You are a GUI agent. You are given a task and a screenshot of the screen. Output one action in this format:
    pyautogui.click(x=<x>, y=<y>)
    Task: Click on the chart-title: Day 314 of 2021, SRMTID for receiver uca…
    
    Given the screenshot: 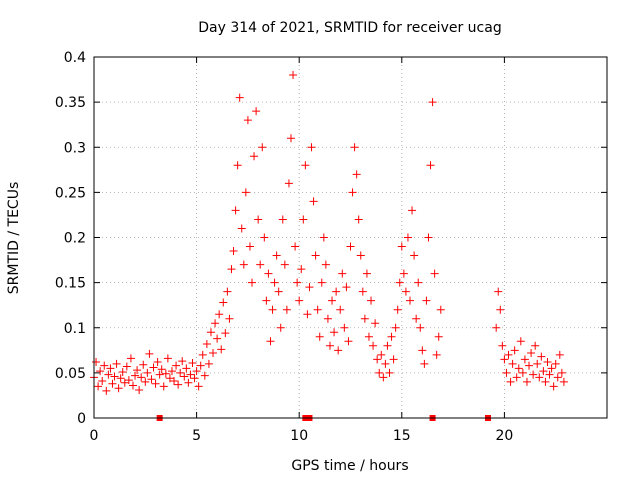 What is the action you would take?
    pyautogui.click(x=349, y=28)
    